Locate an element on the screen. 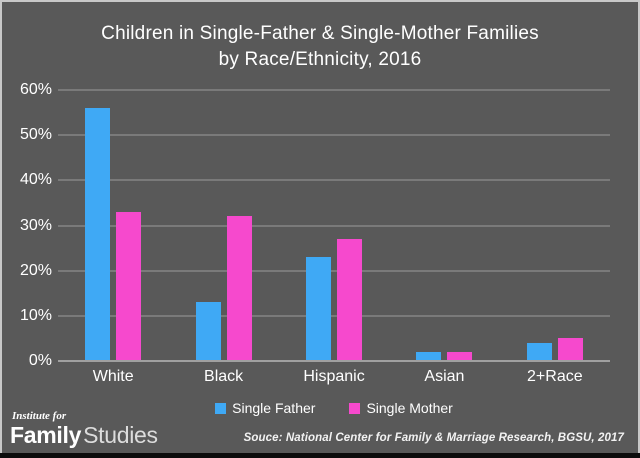 Image resolution: width=640 pixels, height=458 pixels. y-tick-label: 20% is located at coordinates (35, 270).